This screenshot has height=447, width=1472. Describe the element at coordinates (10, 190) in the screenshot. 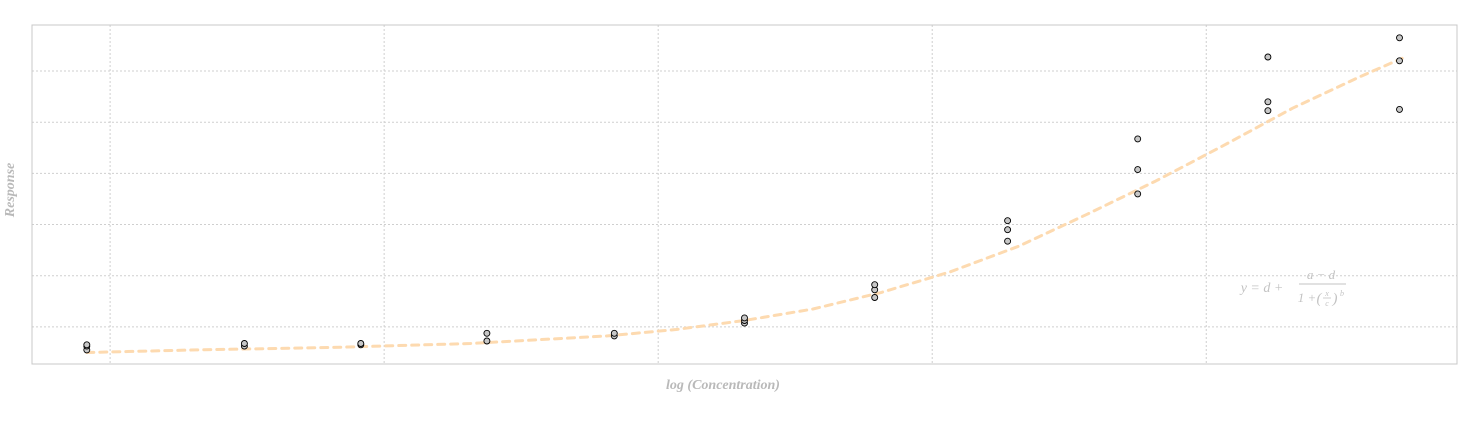

I see `y-axis-title: Response` at that location.